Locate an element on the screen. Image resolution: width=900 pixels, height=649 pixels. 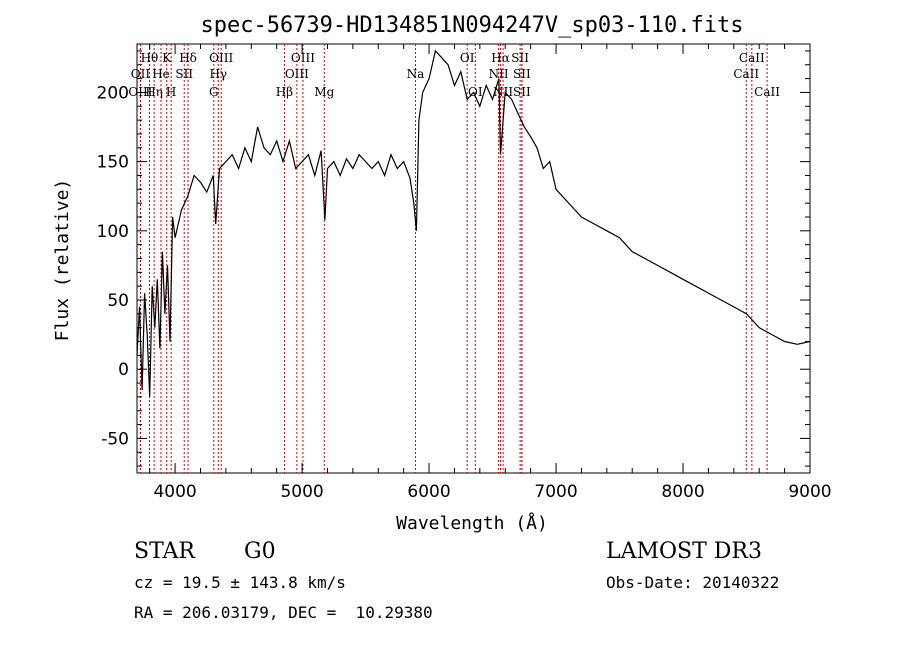
x-tick-label-4: 8000 is located at coordinates (682, 492).